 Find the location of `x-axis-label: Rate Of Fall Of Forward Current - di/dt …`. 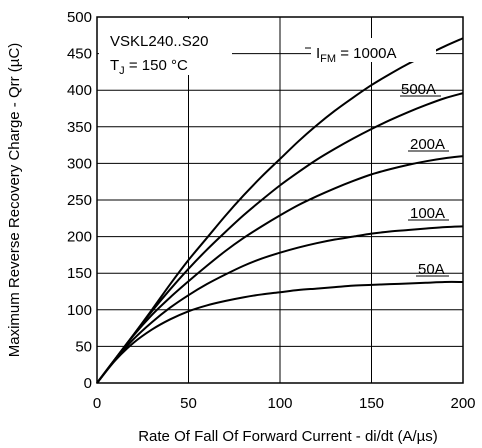

x-axis-label: Rate Of Fall Of Forward Current - di/dt … is located at coordinates (288, 436).